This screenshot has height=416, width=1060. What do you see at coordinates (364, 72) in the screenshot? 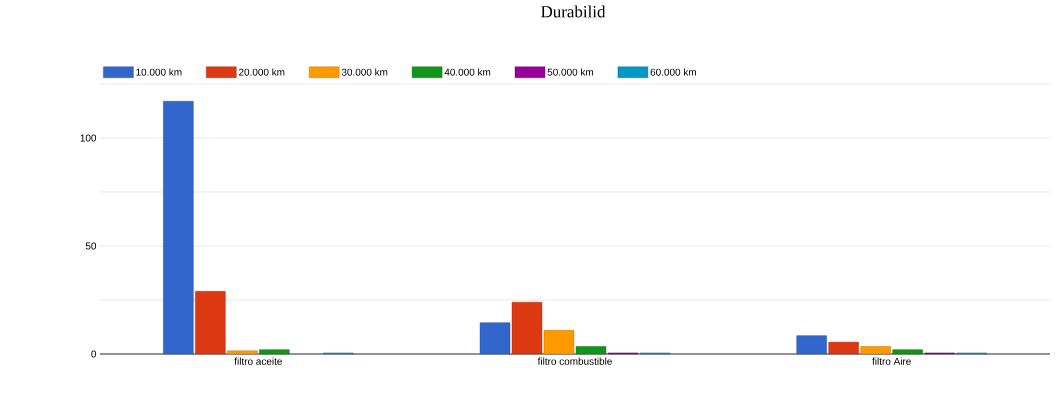
I see `legend-label: 30.000 km` at bounding box center [364, 72].